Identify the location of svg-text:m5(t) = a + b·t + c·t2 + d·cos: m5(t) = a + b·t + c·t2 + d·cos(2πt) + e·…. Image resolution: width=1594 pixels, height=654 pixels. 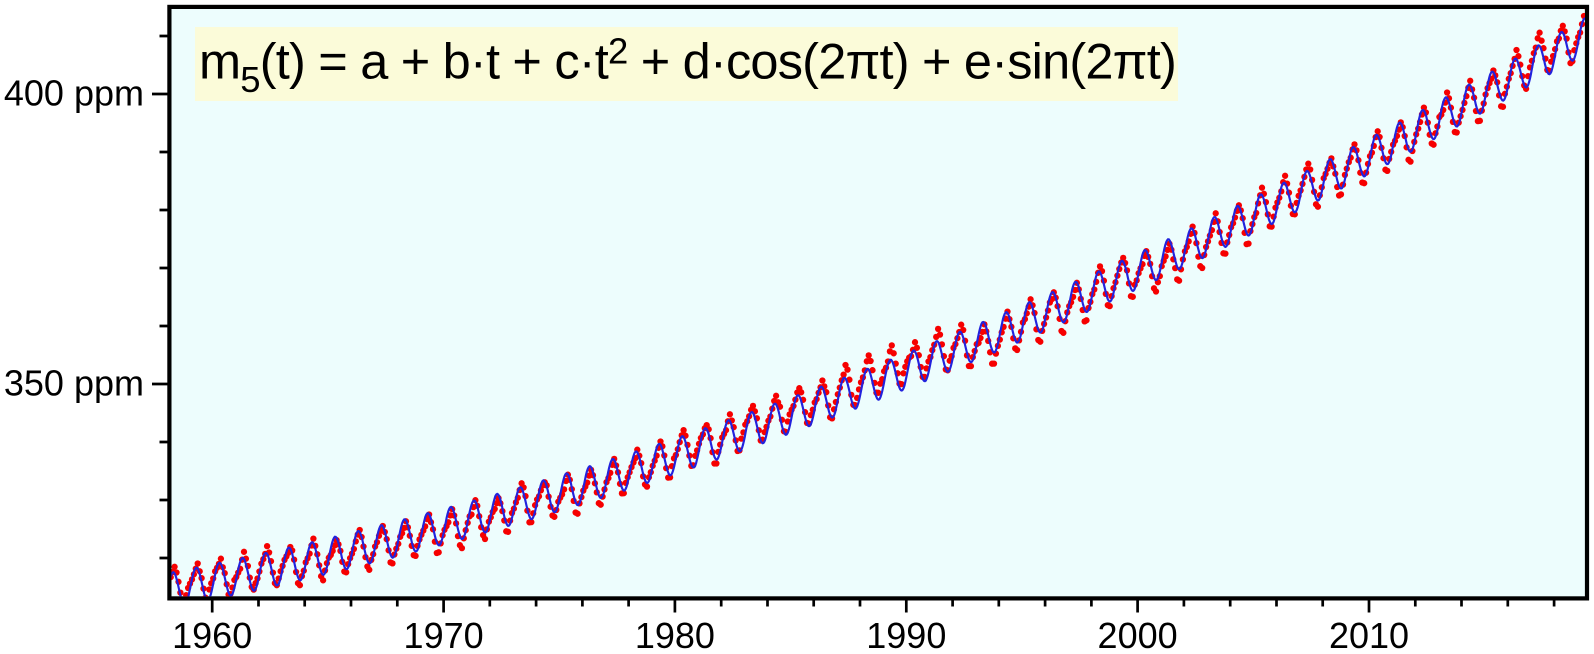
(687, 65).